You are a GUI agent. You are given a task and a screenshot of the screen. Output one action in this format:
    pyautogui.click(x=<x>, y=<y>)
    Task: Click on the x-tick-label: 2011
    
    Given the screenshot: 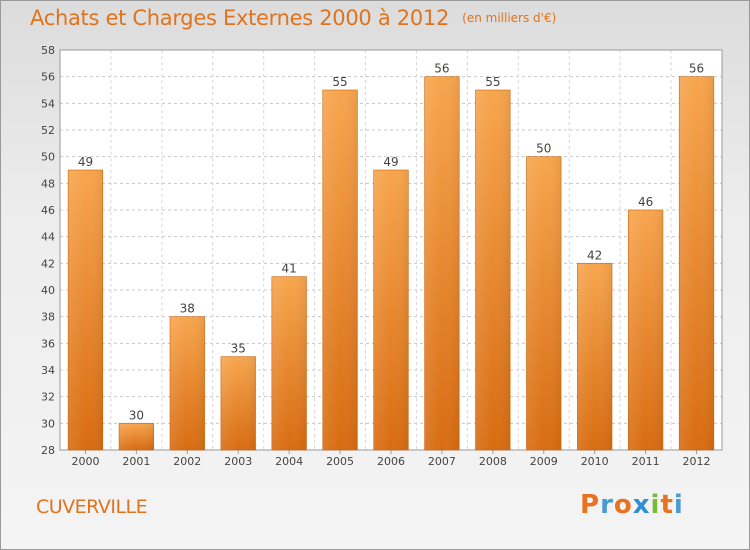 What is the action you would take?
    pyautogui.click(x=646, y=461)
    